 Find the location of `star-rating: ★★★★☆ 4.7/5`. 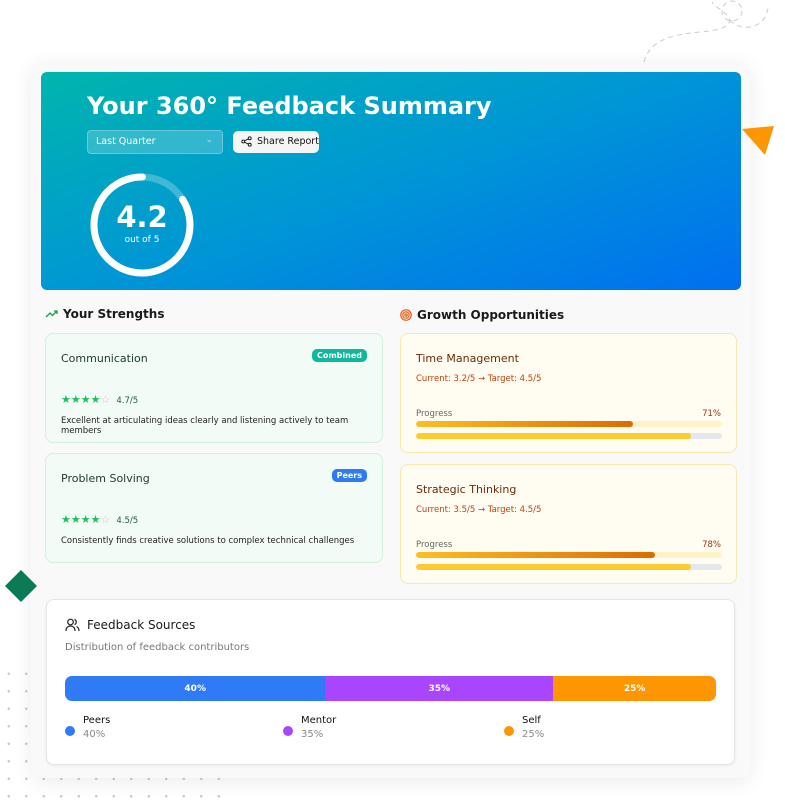

star-rating: ★★★★☆ 4.7/5 is located at coordinates (100, 399).